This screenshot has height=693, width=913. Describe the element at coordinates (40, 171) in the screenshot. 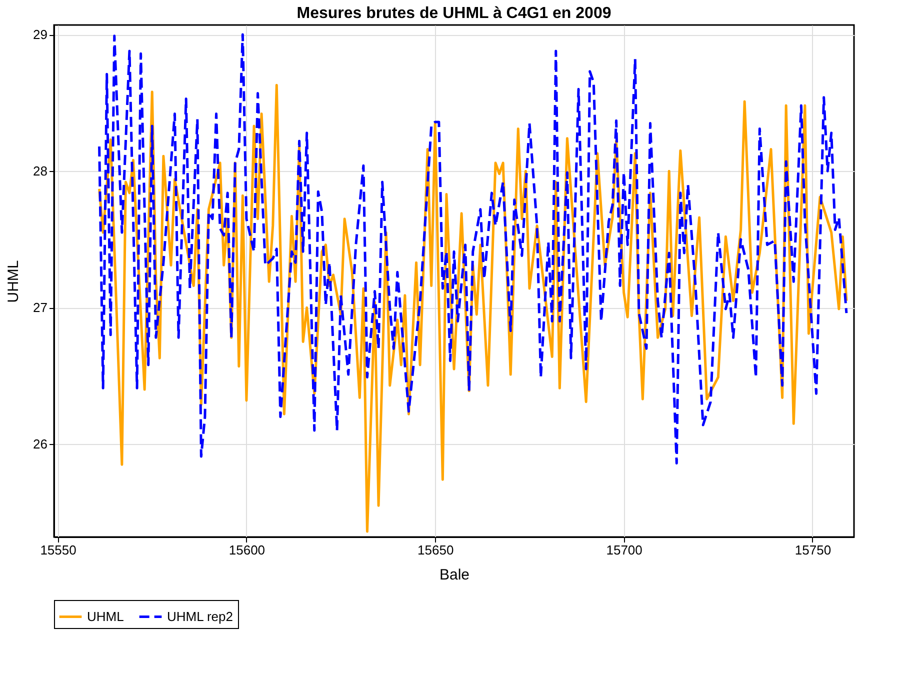

I see `y-tick-label: 28` at that location.